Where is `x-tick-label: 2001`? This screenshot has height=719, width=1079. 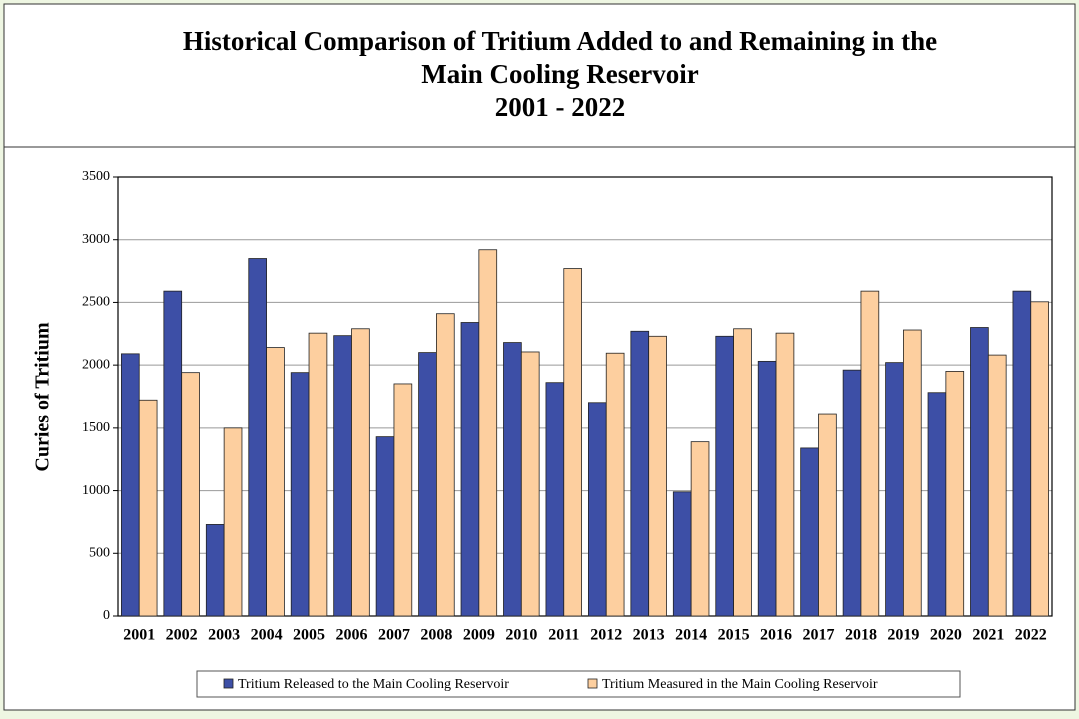 x-tick-label: 2001 is located at coordinates (139, 635).